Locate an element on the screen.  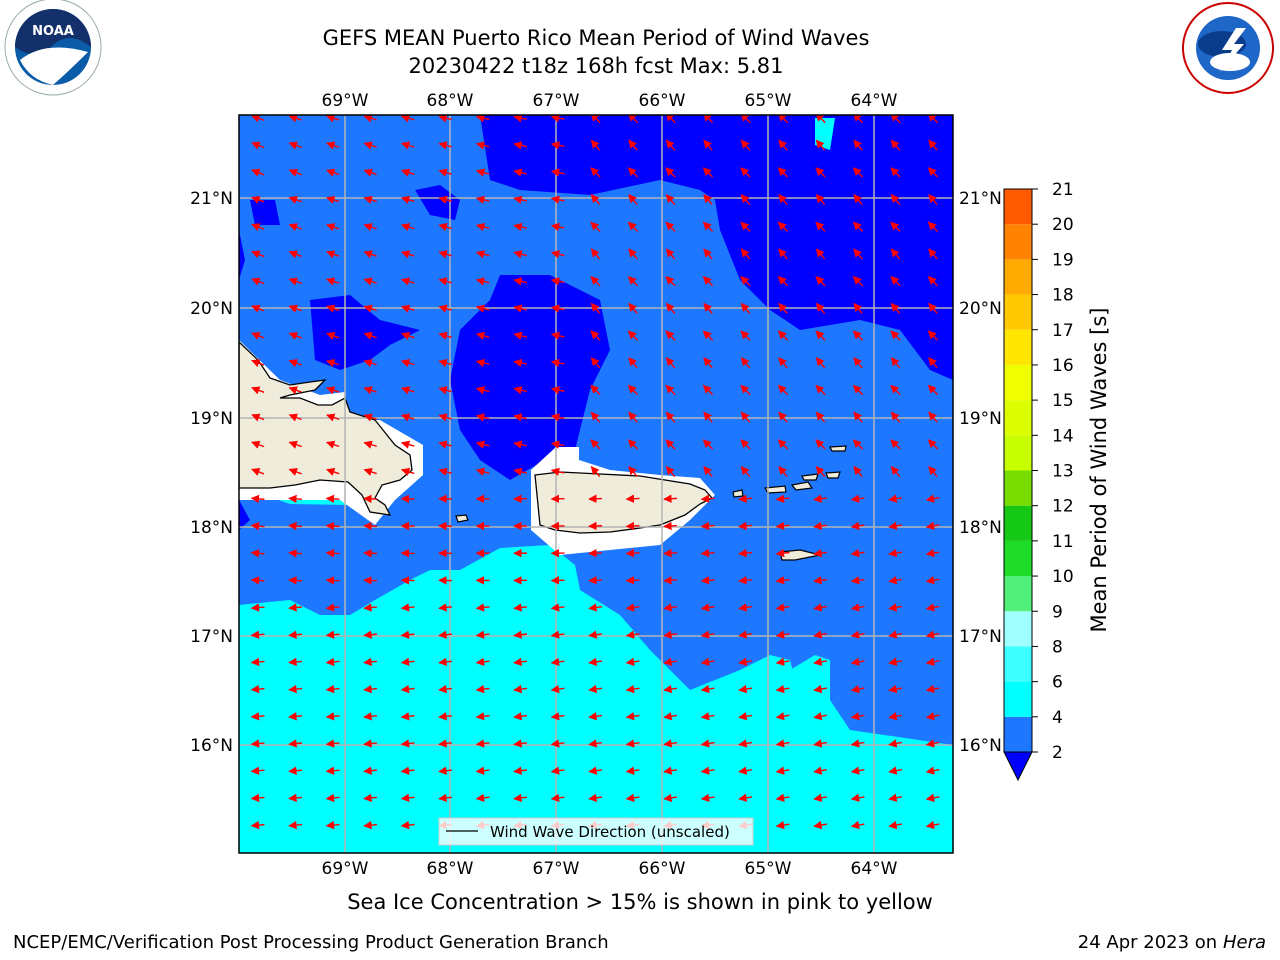
lat-label: 18°N is located at coordinates (211, 528).